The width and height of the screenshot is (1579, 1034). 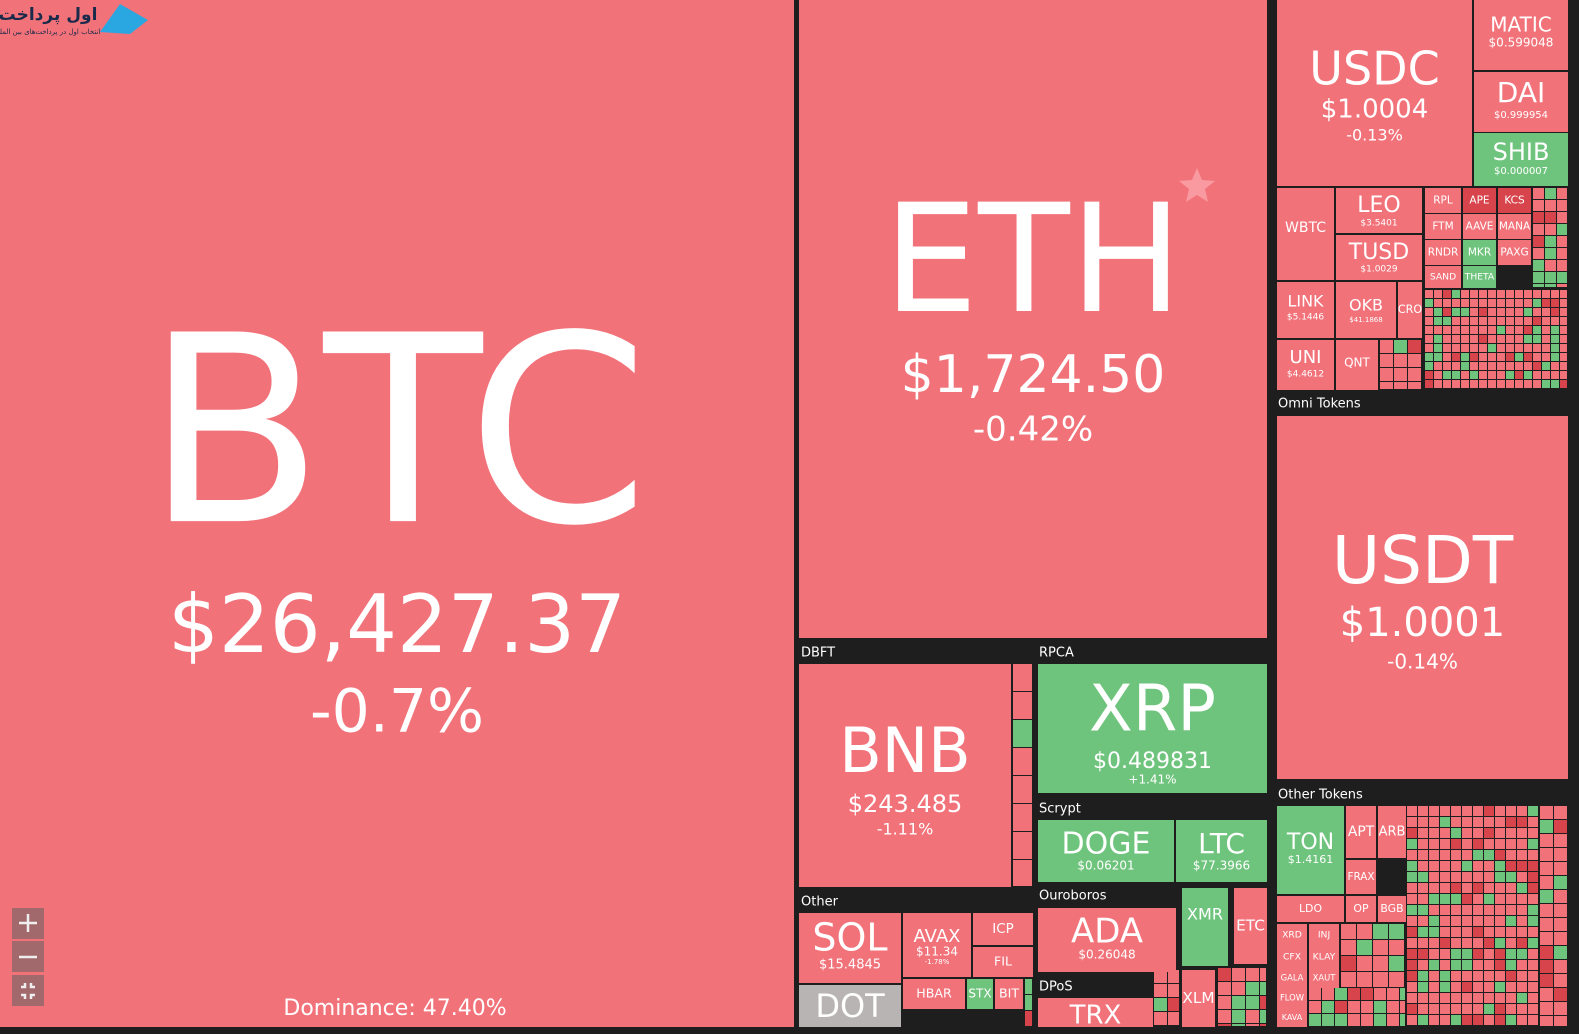 What do you see at coordinates (397, 432) in the screenshot?
I see `coin-symbol: BTC` at bounding box center [397, 432].